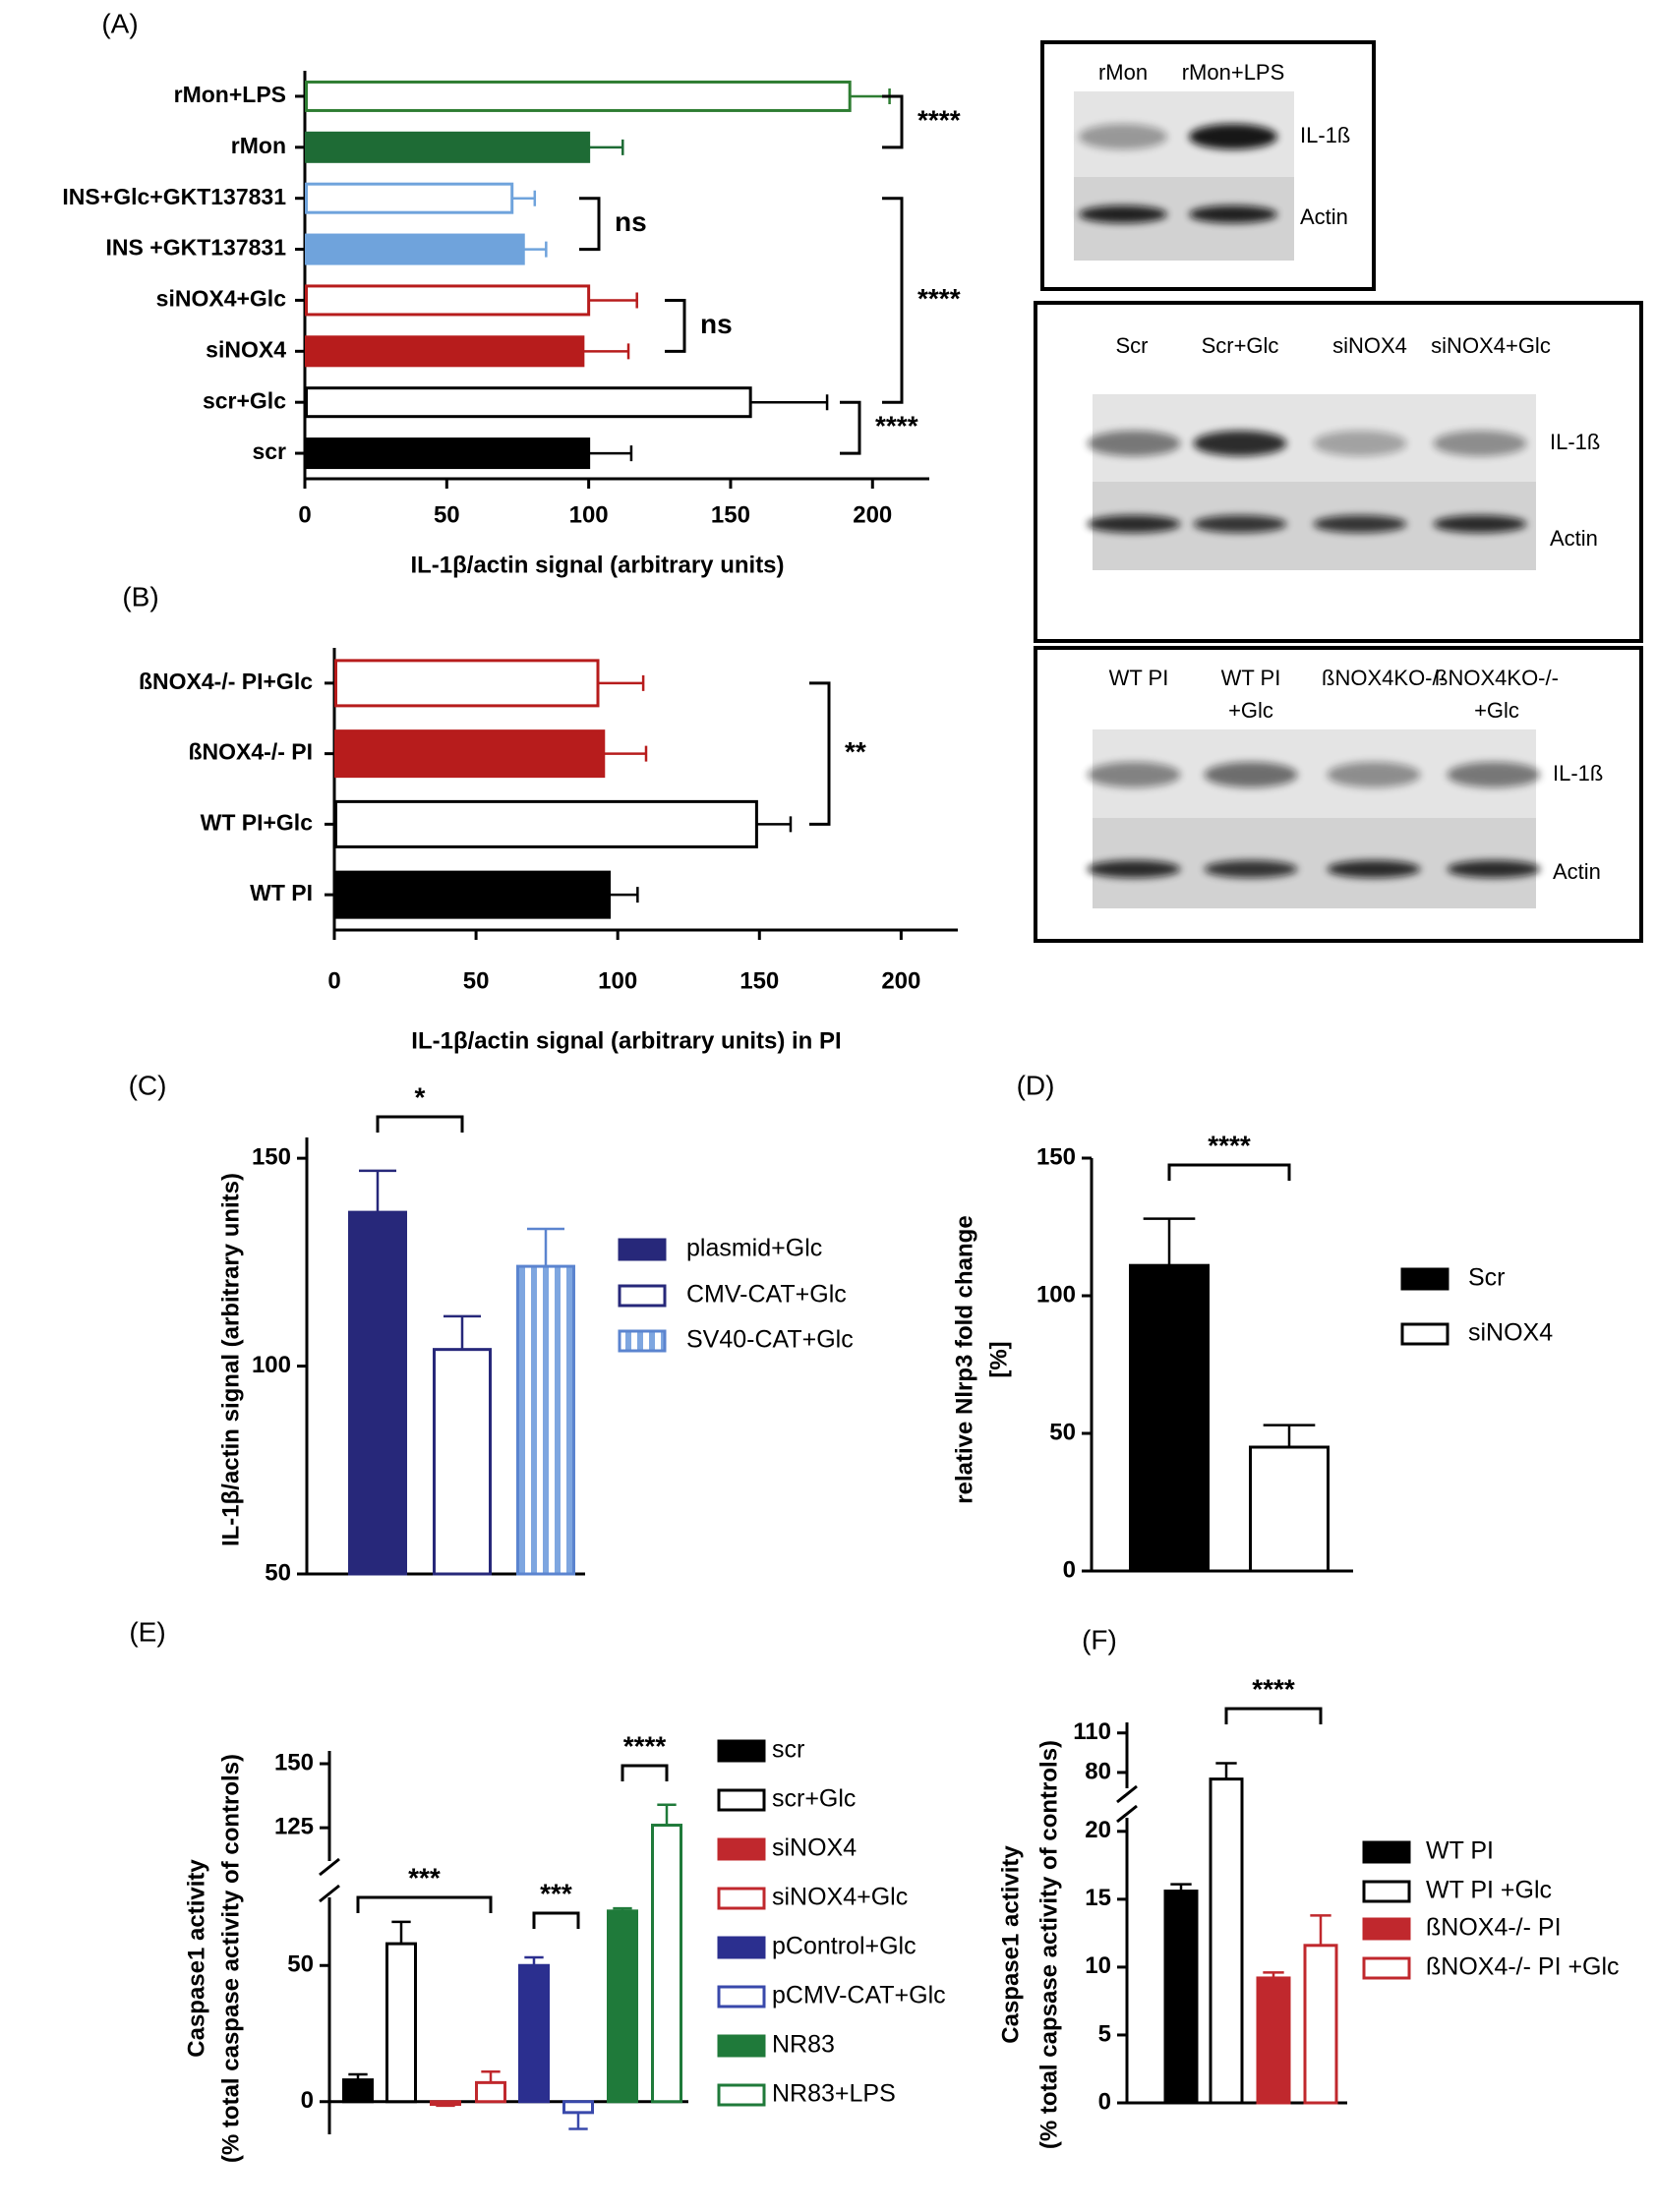 This screenshot has width=1656, height=2212. What do you see at coordinates (834, 2094) in the screenshot?
I see `legend-label: NR83+LPS` at bounding box center [834, 2094].